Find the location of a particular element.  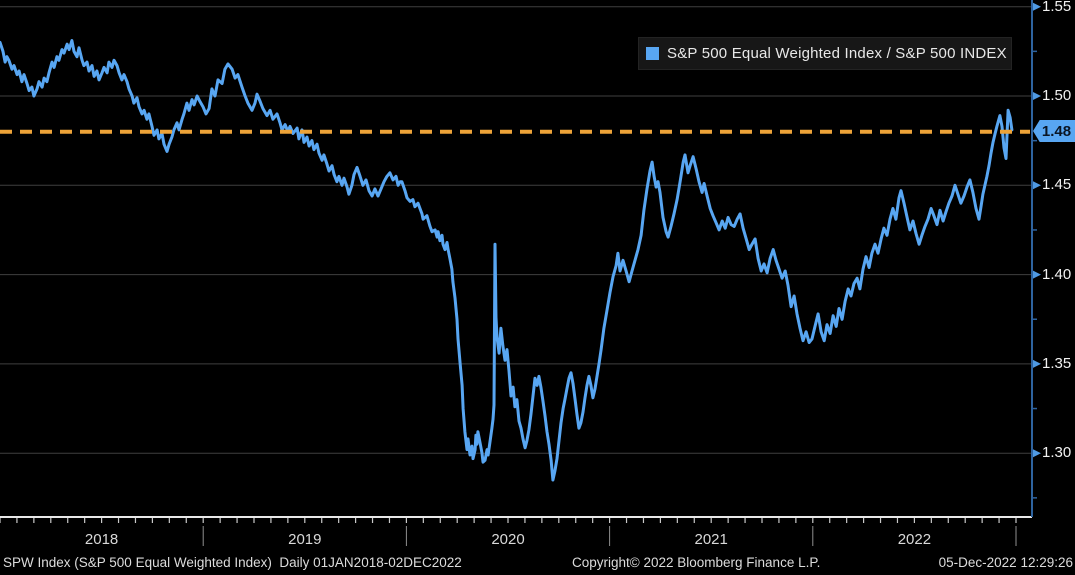

y-axis-label: 1.45 is located at coordinates (1057, 185).